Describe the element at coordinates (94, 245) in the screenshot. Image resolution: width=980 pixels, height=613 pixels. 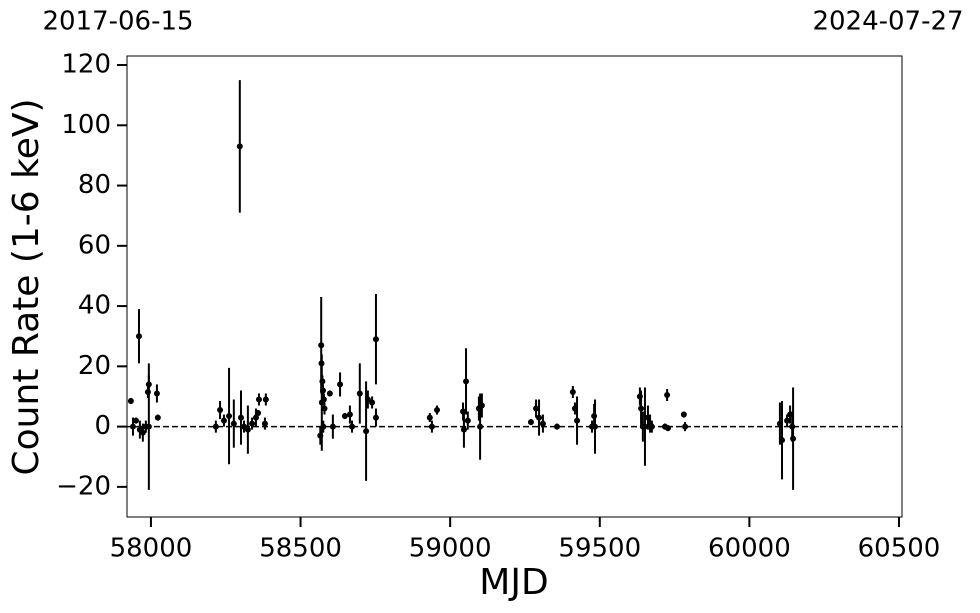
I see `y-tick-label: 60` at that location.